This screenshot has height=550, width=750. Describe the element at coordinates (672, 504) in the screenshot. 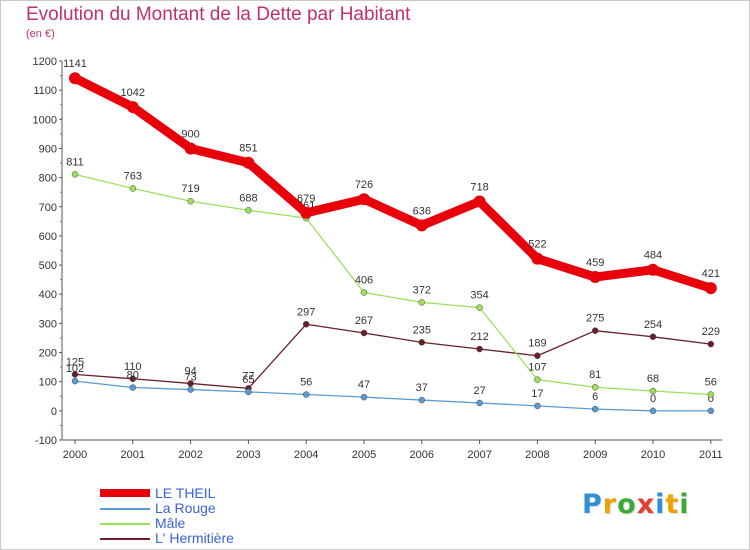

I see `logo-letter: t` at that location.